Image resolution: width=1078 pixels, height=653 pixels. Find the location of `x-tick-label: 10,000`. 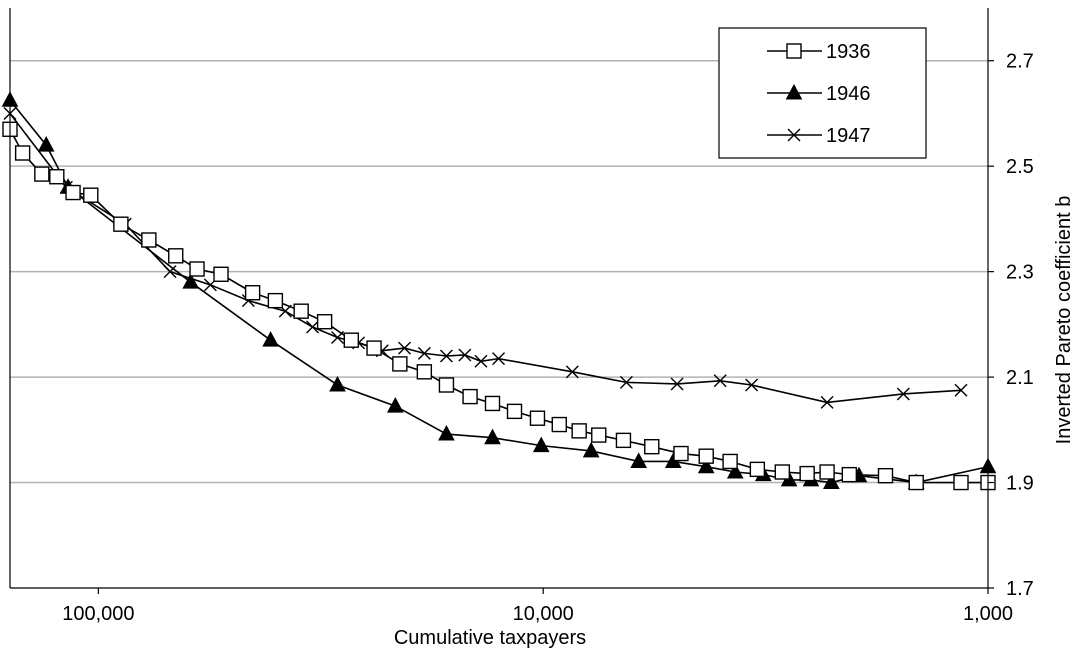

x-tick-label: 10,000 is located at coordinates (543, 614).